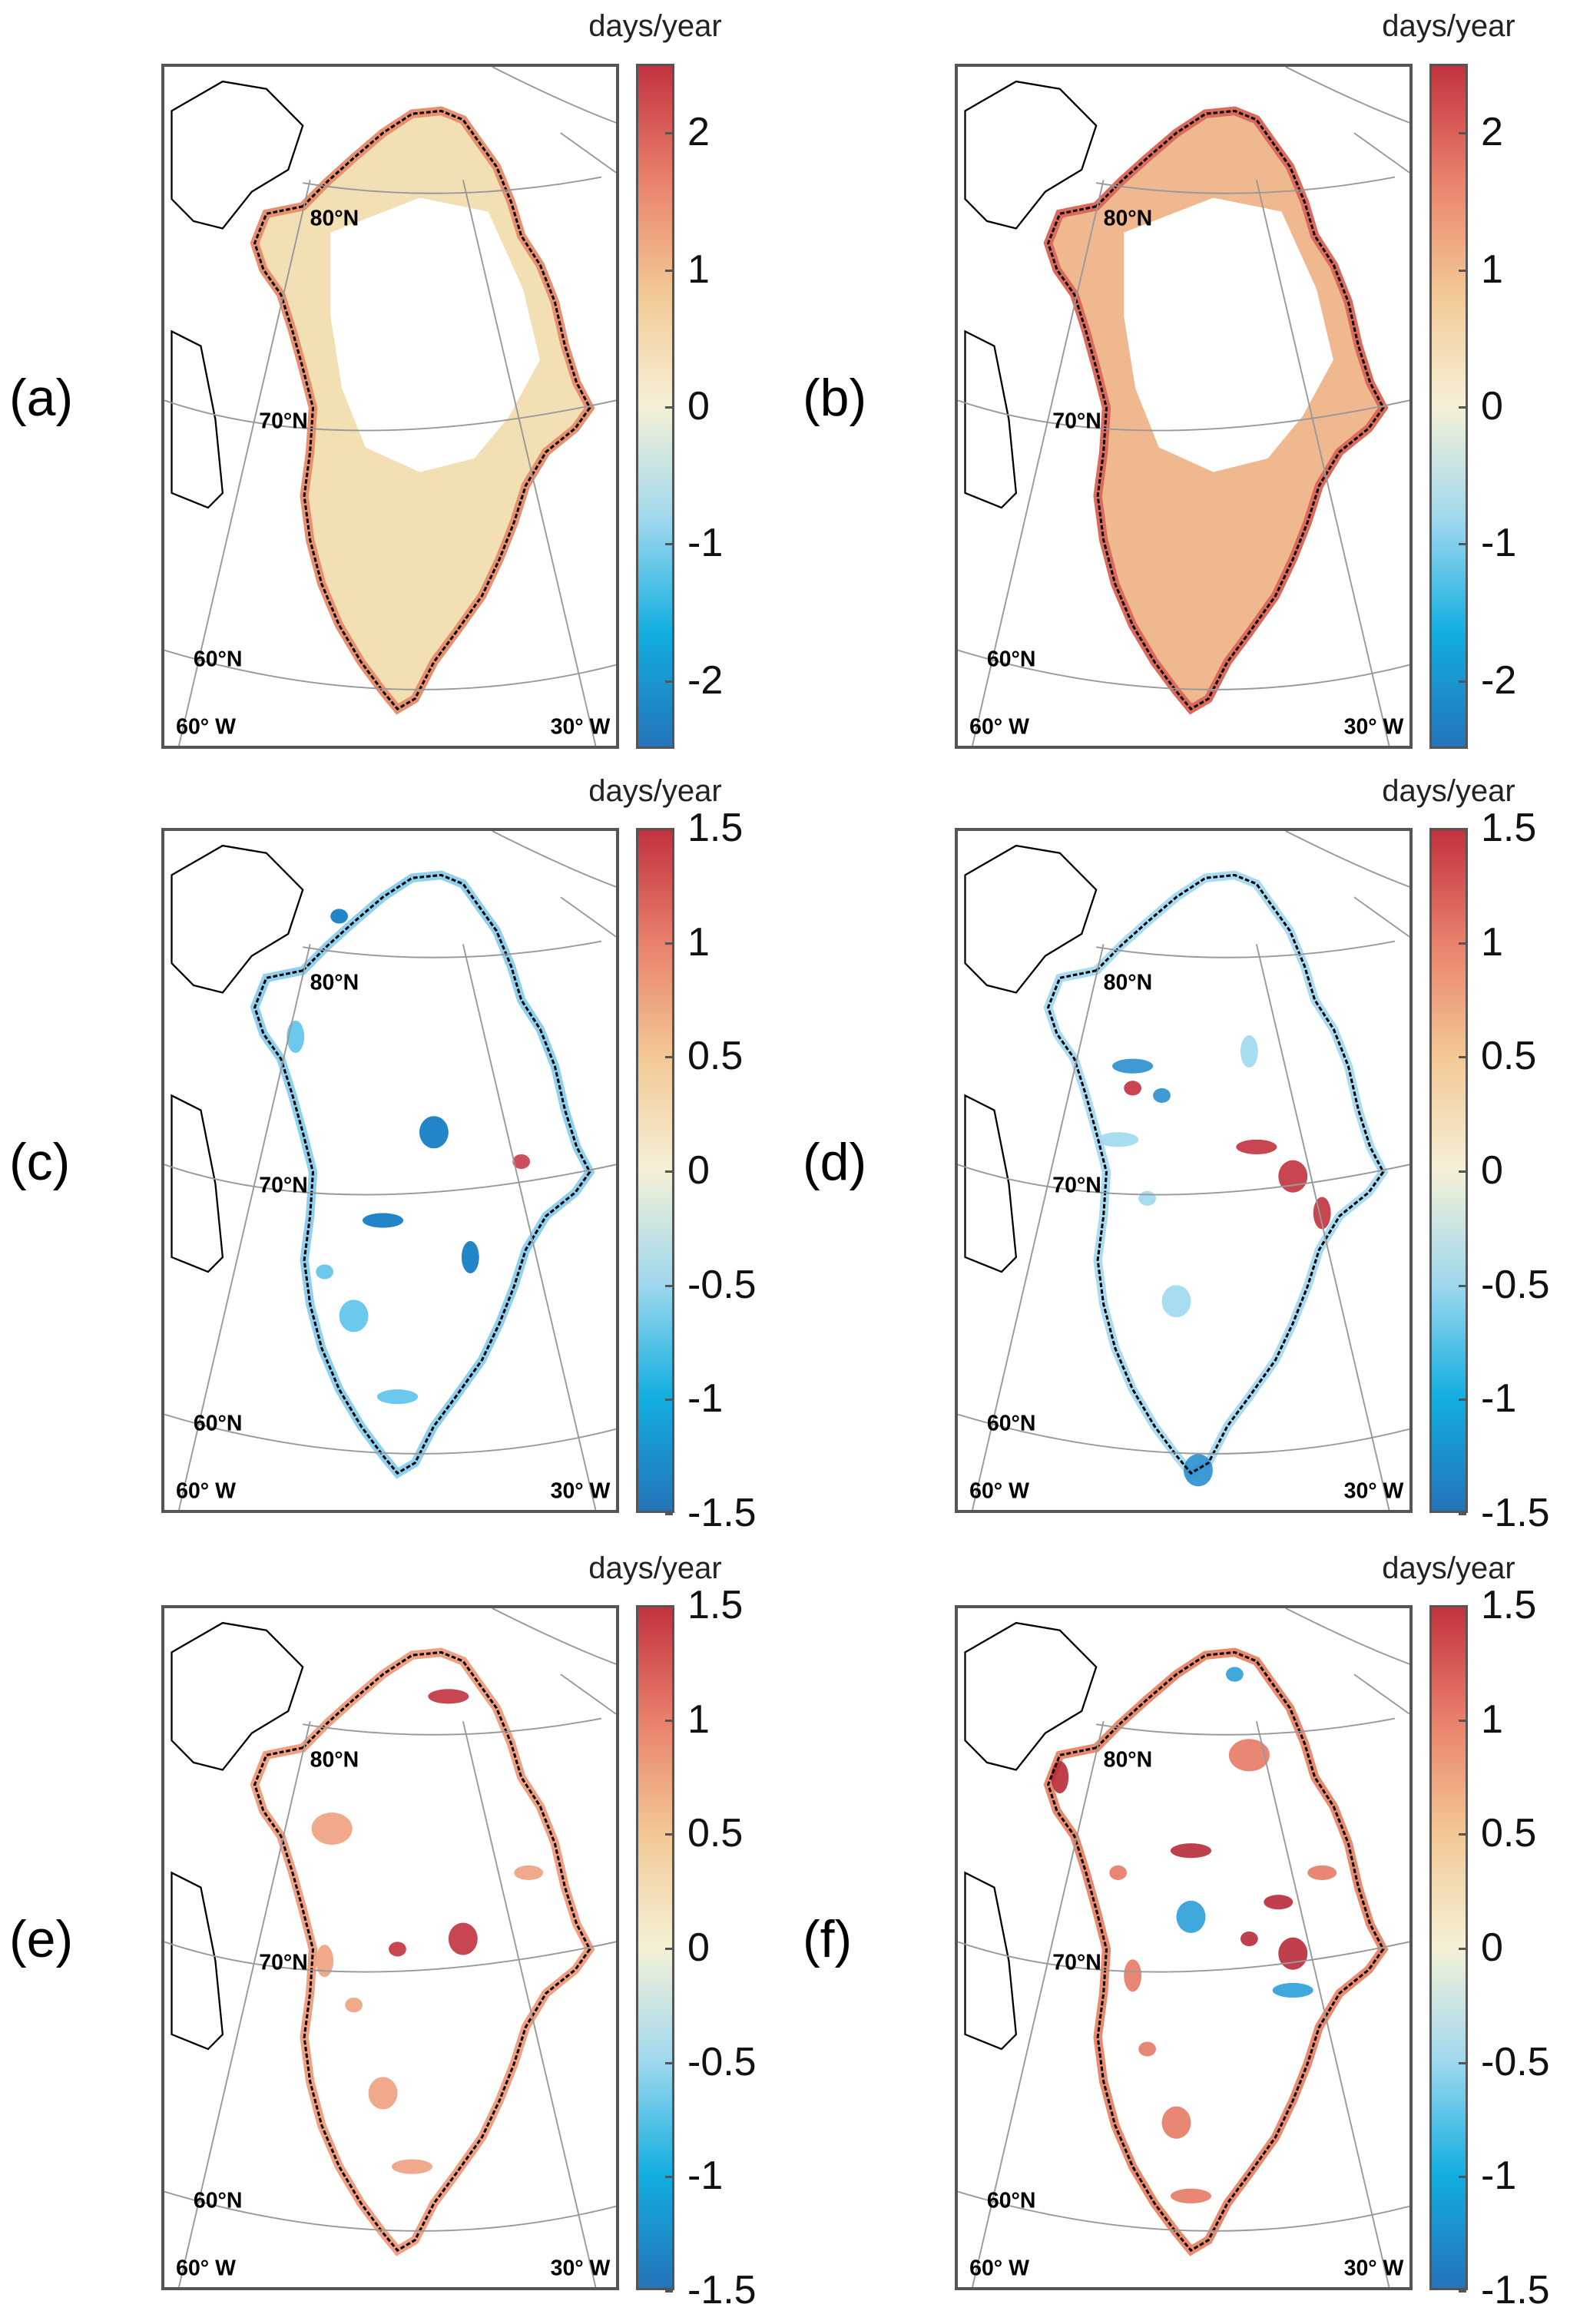  I want to click on colorbar-unit-label: days/year, so click(1448, 26).